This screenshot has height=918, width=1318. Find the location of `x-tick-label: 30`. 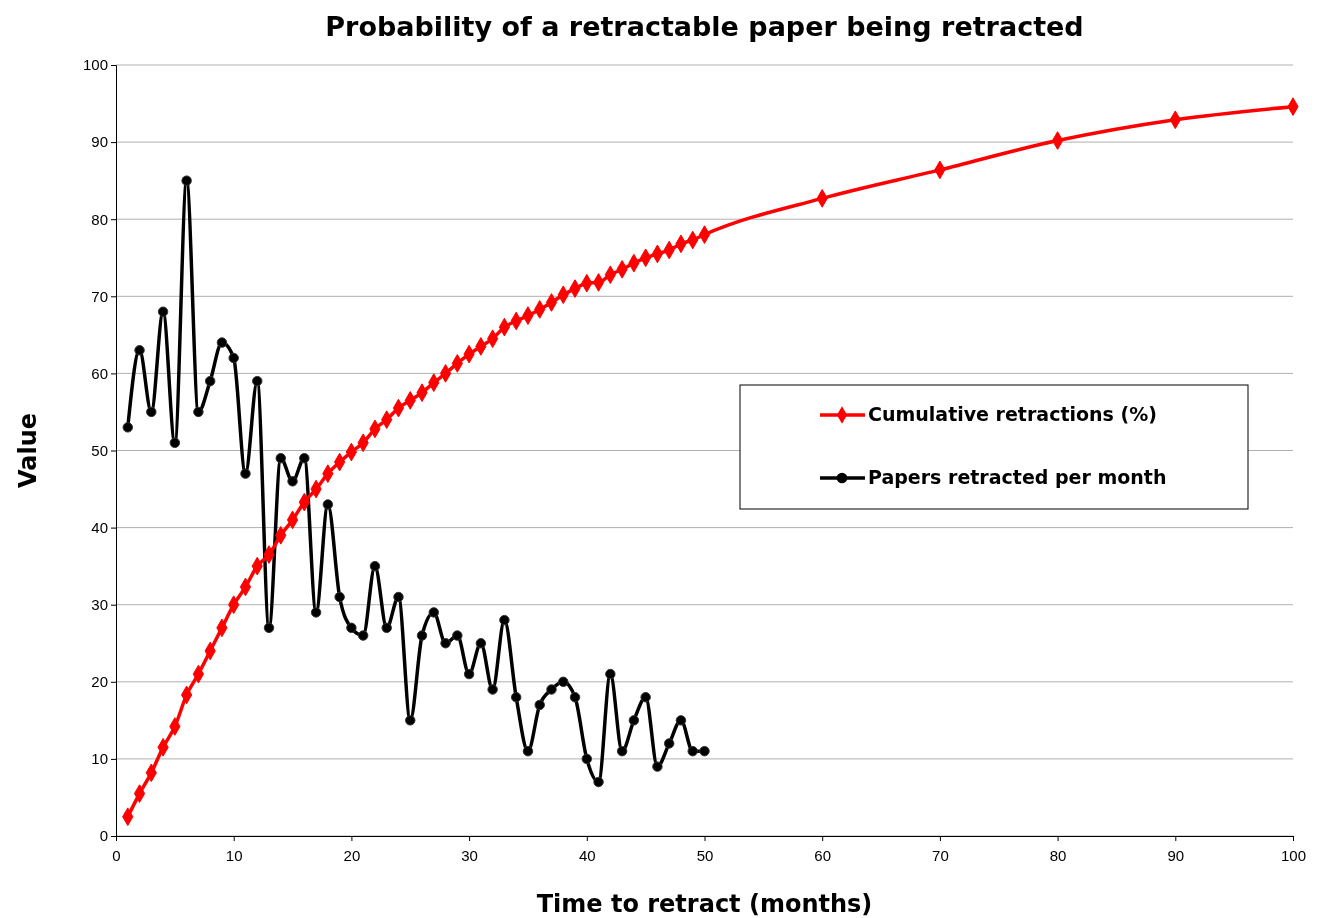

x-tick-label: 30 is located at coordinates (469, 855).